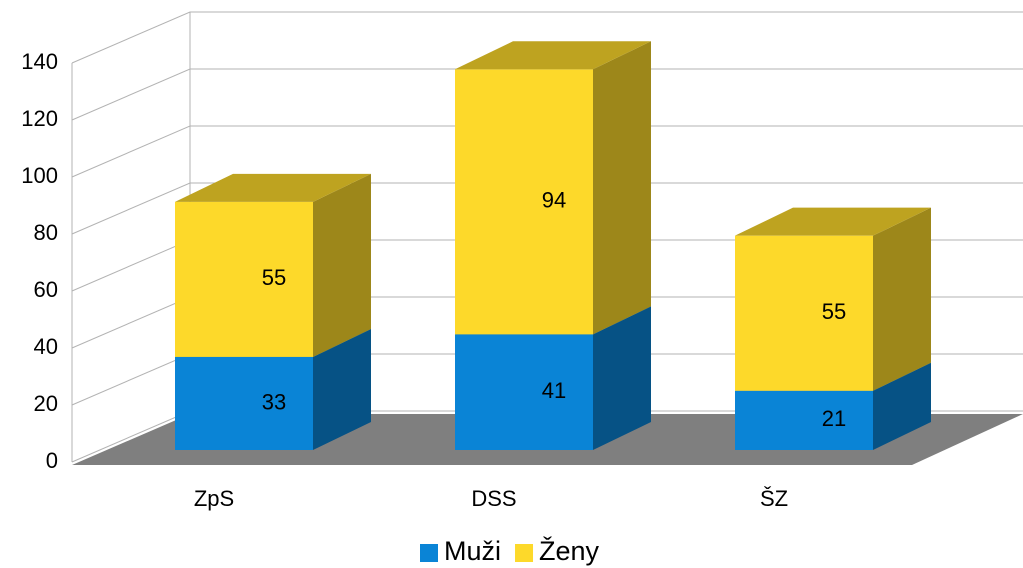 This screenshot has height=568, width=1023. What do you see at coordinates (554, 390) in the screenshot?
I see `data-label: 41` at bounding box center [554, 390].